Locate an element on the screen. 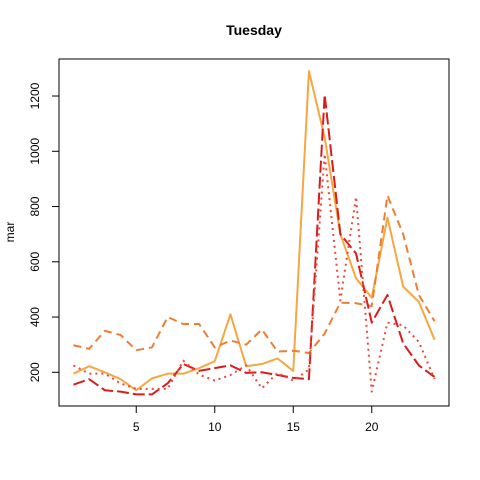 This screenshot has width=480, height=480. x-tick-label: 5 is located at coordinates (136, 427).